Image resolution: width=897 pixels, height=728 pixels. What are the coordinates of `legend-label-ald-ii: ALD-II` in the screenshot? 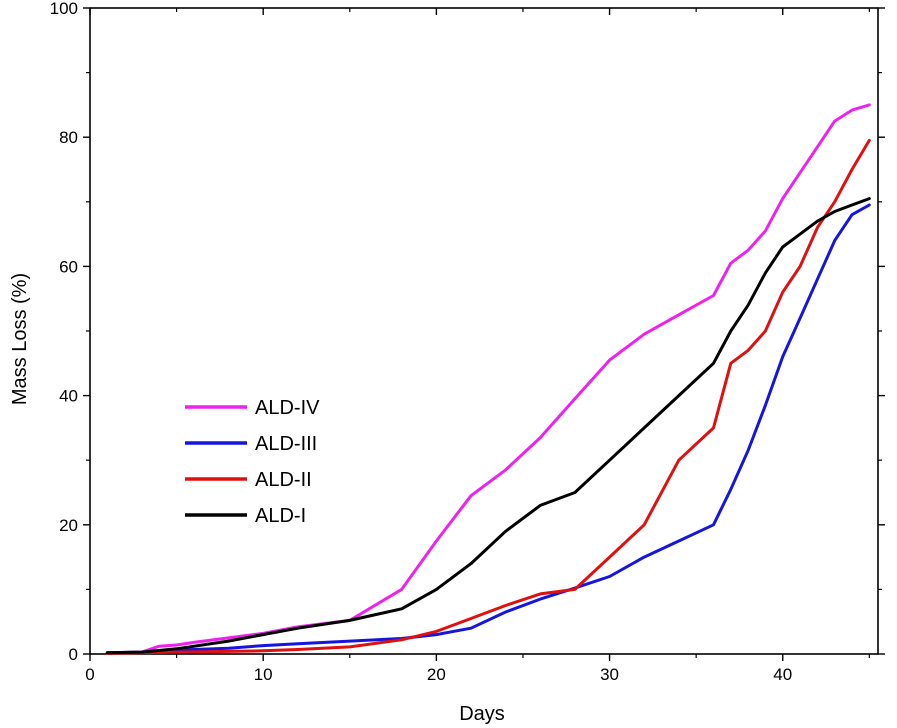 It's located at (283, 480).